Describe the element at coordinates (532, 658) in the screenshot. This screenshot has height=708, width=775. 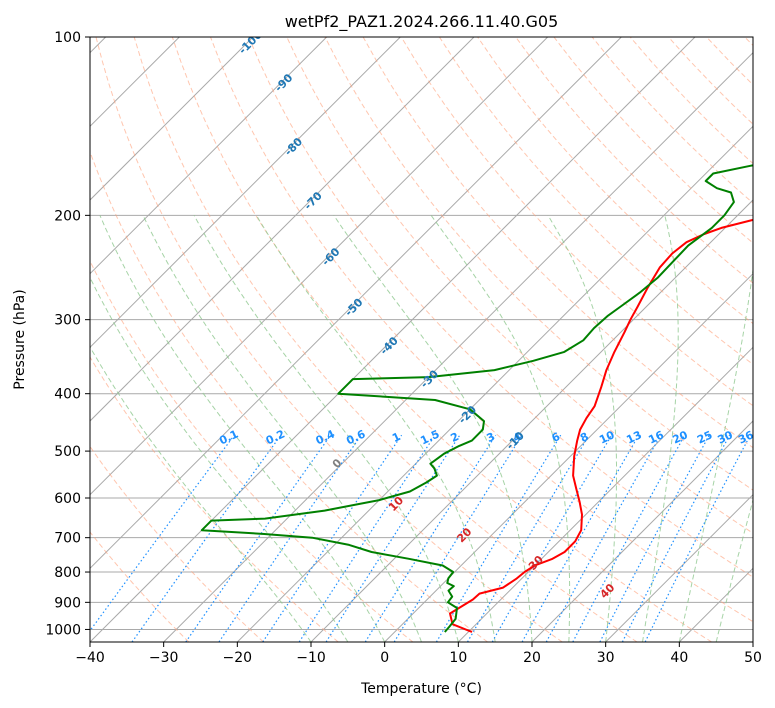
I see `x-tick-label: 20` at that location.